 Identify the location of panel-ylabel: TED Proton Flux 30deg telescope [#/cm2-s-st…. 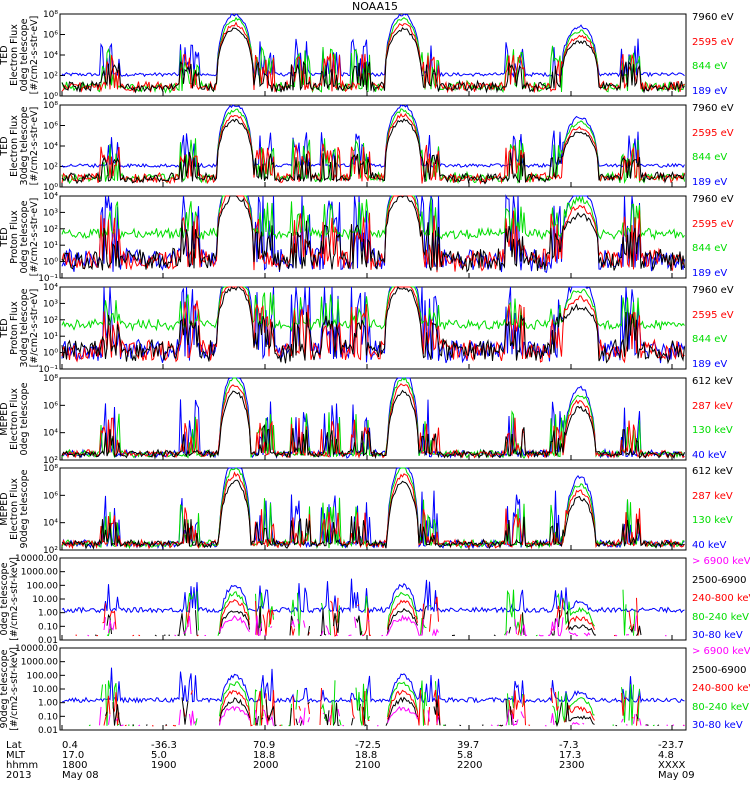
(22, 328).